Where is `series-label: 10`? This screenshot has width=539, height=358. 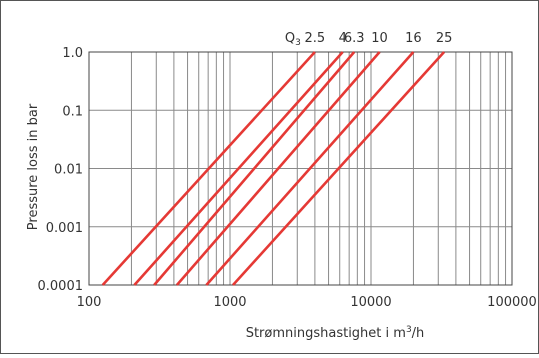 series-label: 10 is located at coordinates (379, 38).